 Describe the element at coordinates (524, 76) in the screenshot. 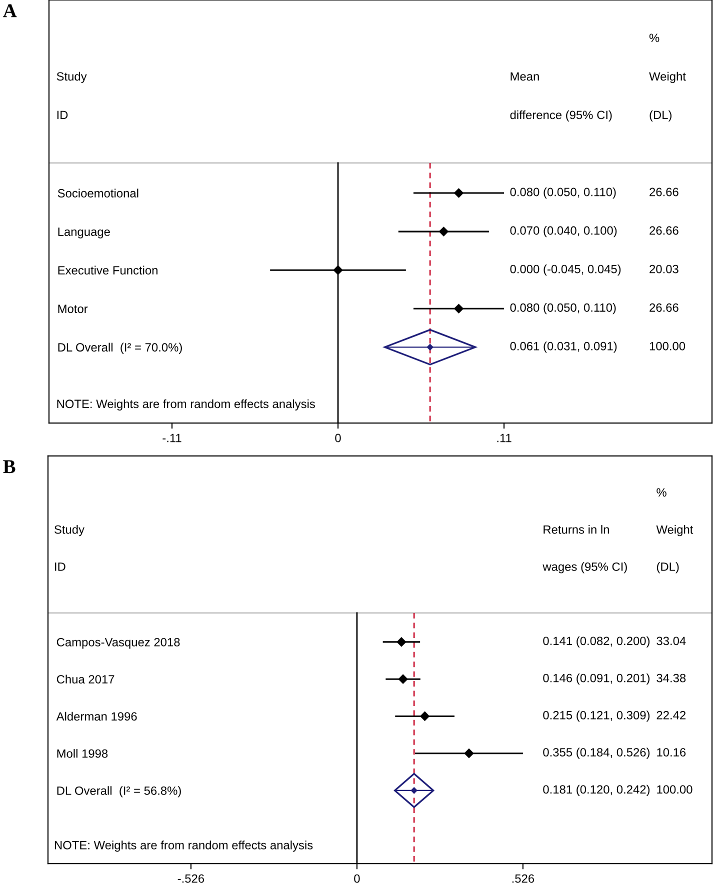

I see `text: Mean` at that location.